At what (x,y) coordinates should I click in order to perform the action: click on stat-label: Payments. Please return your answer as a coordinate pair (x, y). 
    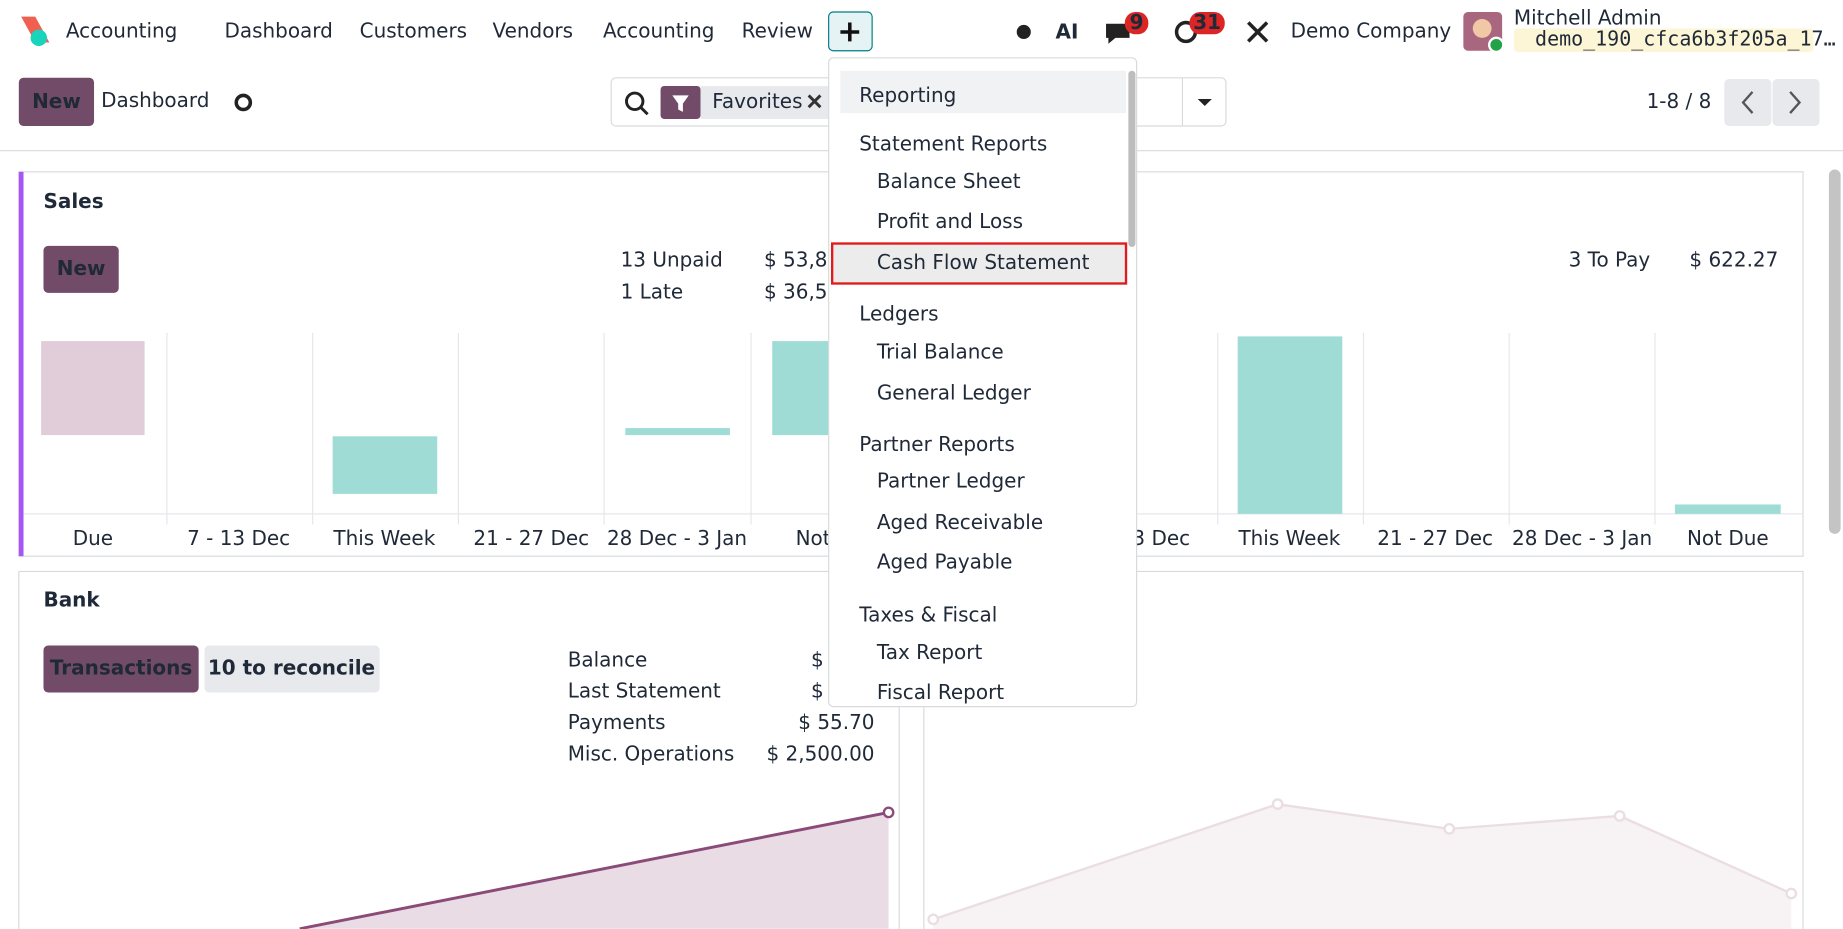
    Looking at the image, I should click on (617, 722).